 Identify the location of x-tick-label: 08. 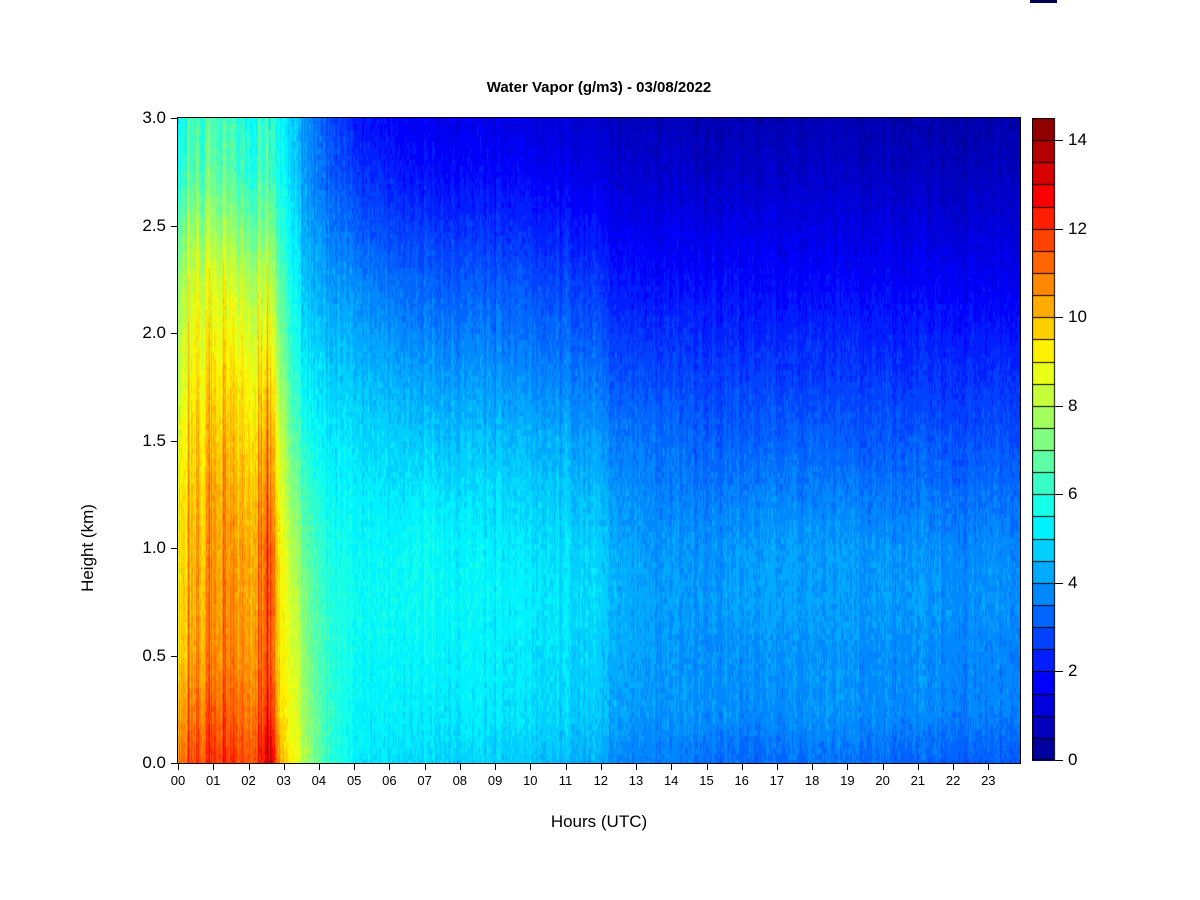
(460, 780).